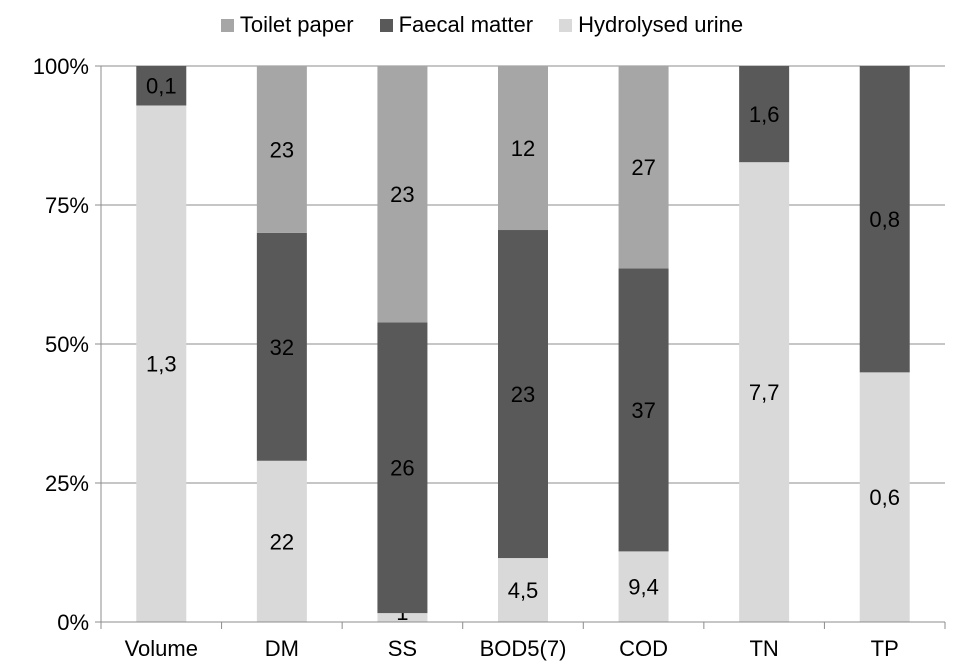  I want to click on legend-item: Toilet paper, so click(287, 25).